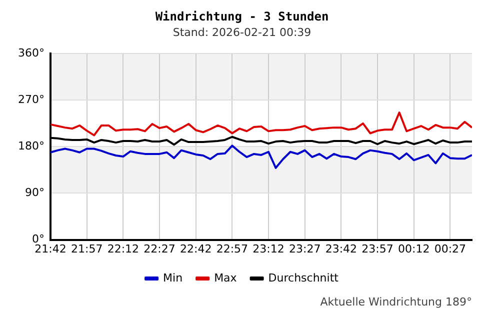  I want to click on x-tick-label: 00:12, so click(414, 249).